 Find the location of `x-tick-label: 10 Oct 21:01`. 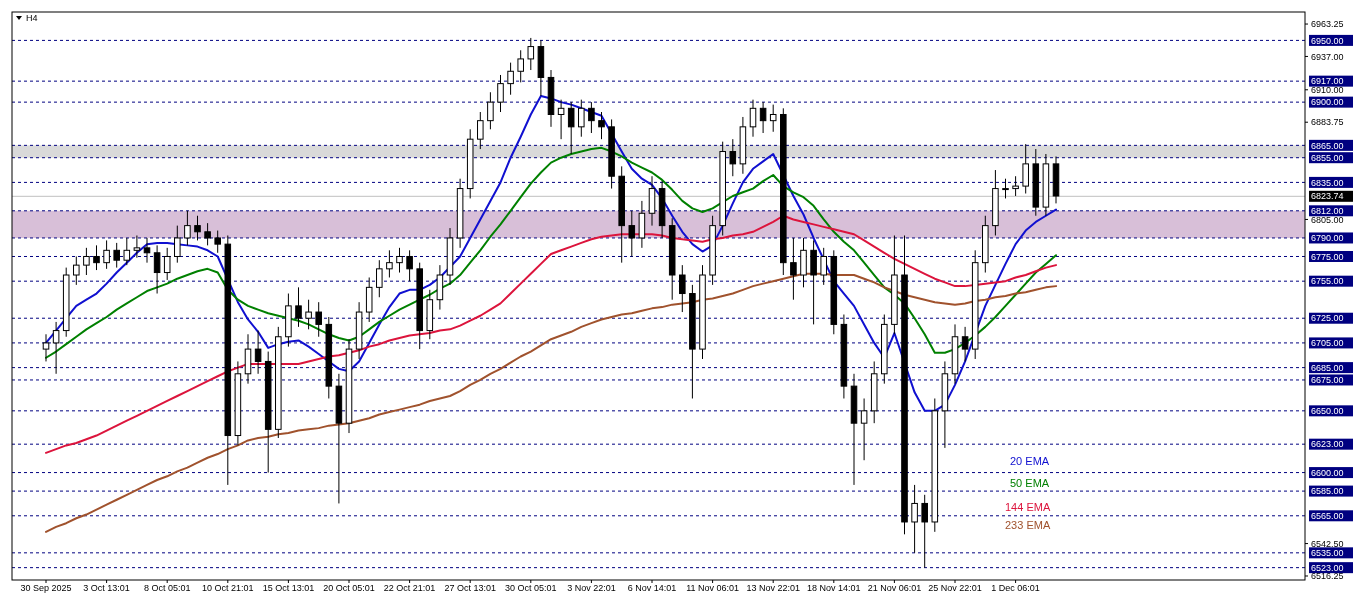

x-tick-label: 10 Oct 21:01 is located at coordinates (228, 588).